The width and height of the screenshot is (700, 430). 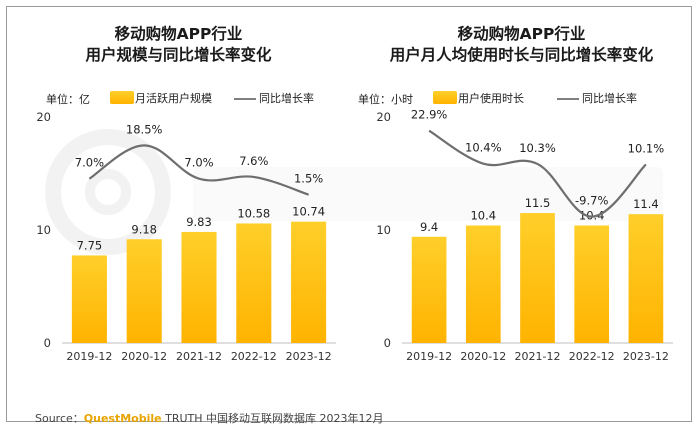 What do you see at coordinates (308, 179) in the screenshot?
I see `growth-label: 1.5%` at bounding box center [308, 179].